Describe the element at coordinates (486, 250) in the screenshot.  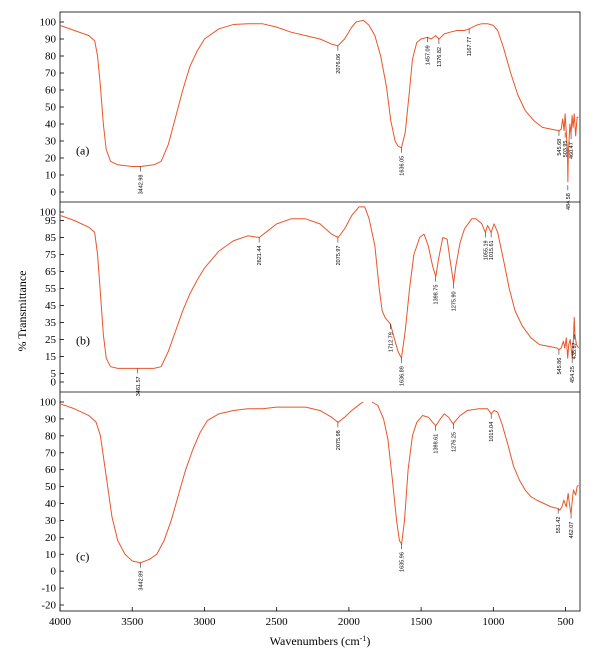
I see `peak-label: 1055.19` at that location.